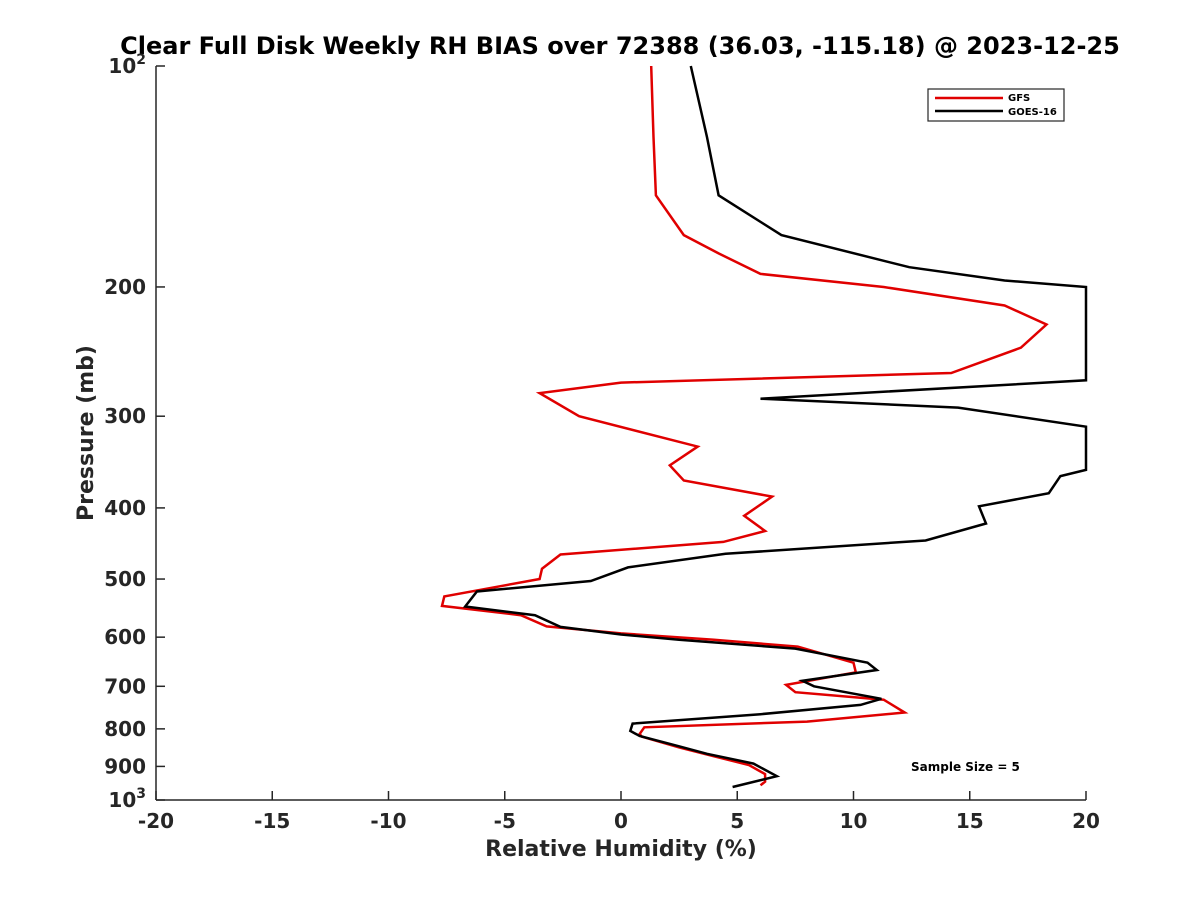 The width and height of the screenshot is (1200, 900). What do you see at coordinates (125, 637) in the screenshot?
I see `y-tick-label: 600` at bounding box center [125, 637].